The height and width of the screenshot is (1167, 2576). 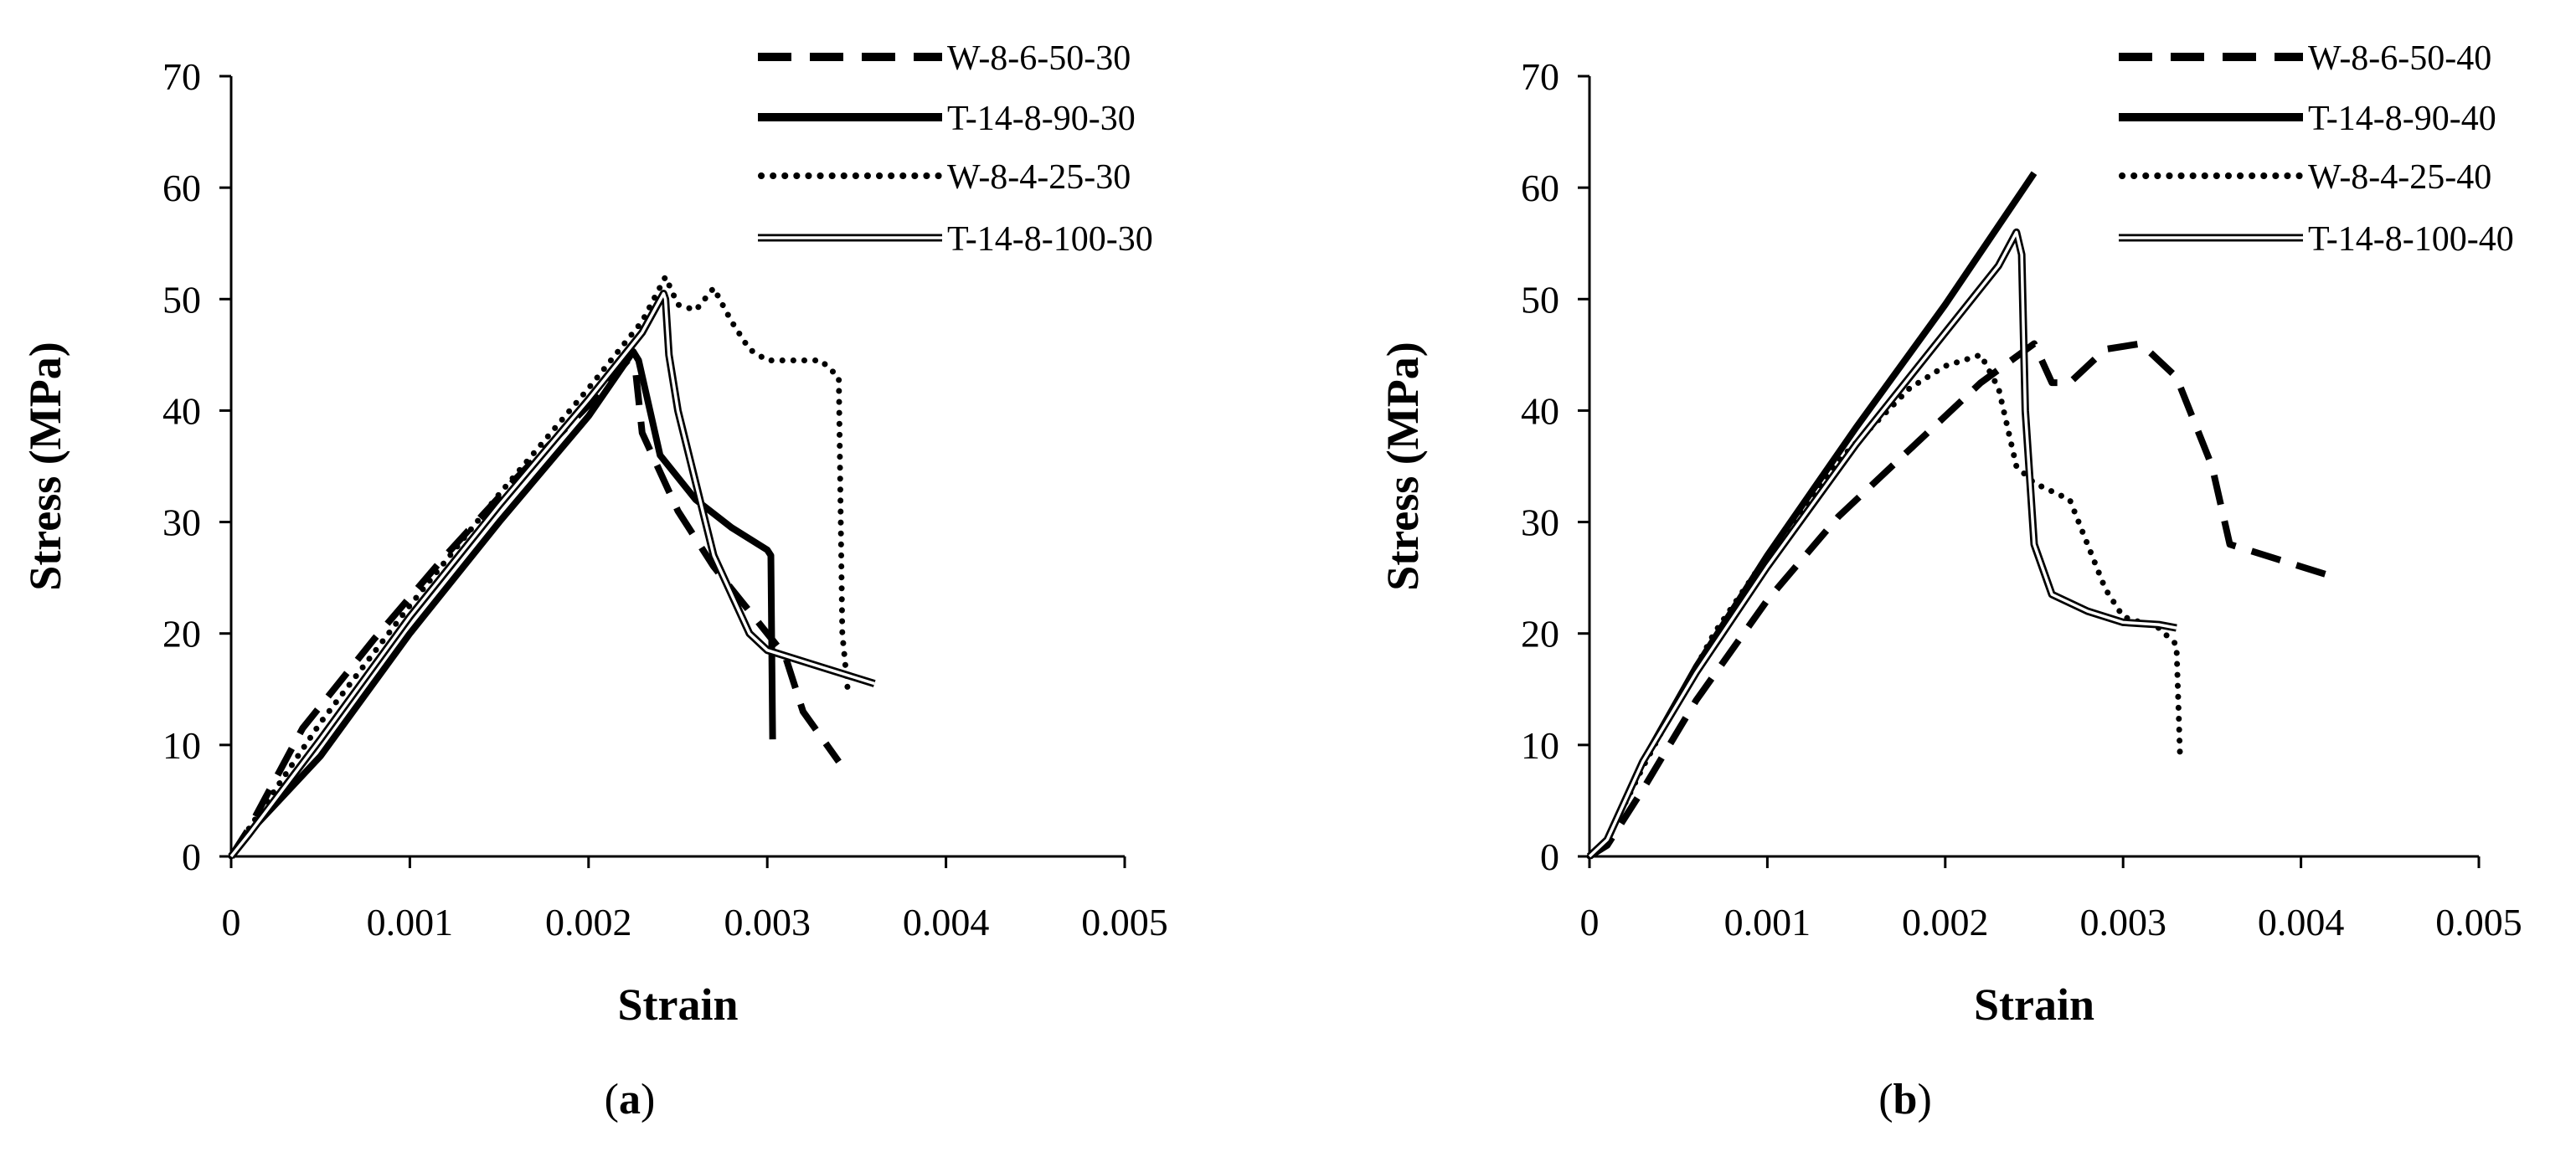 What do you see at coordinates (1041, 119) in the screenshot?
I see `legend-label: T-14-8-90-30` at bounding box center [1041, 119].